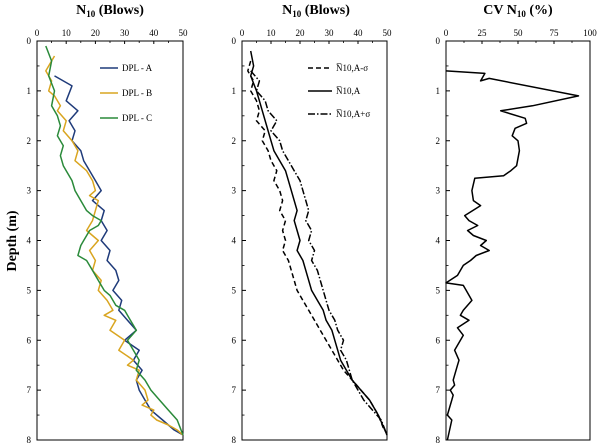 The height and width of the screenshot is (447, 598). I want to click on panel-2-title: N10 (Blows), so click(316, 11).